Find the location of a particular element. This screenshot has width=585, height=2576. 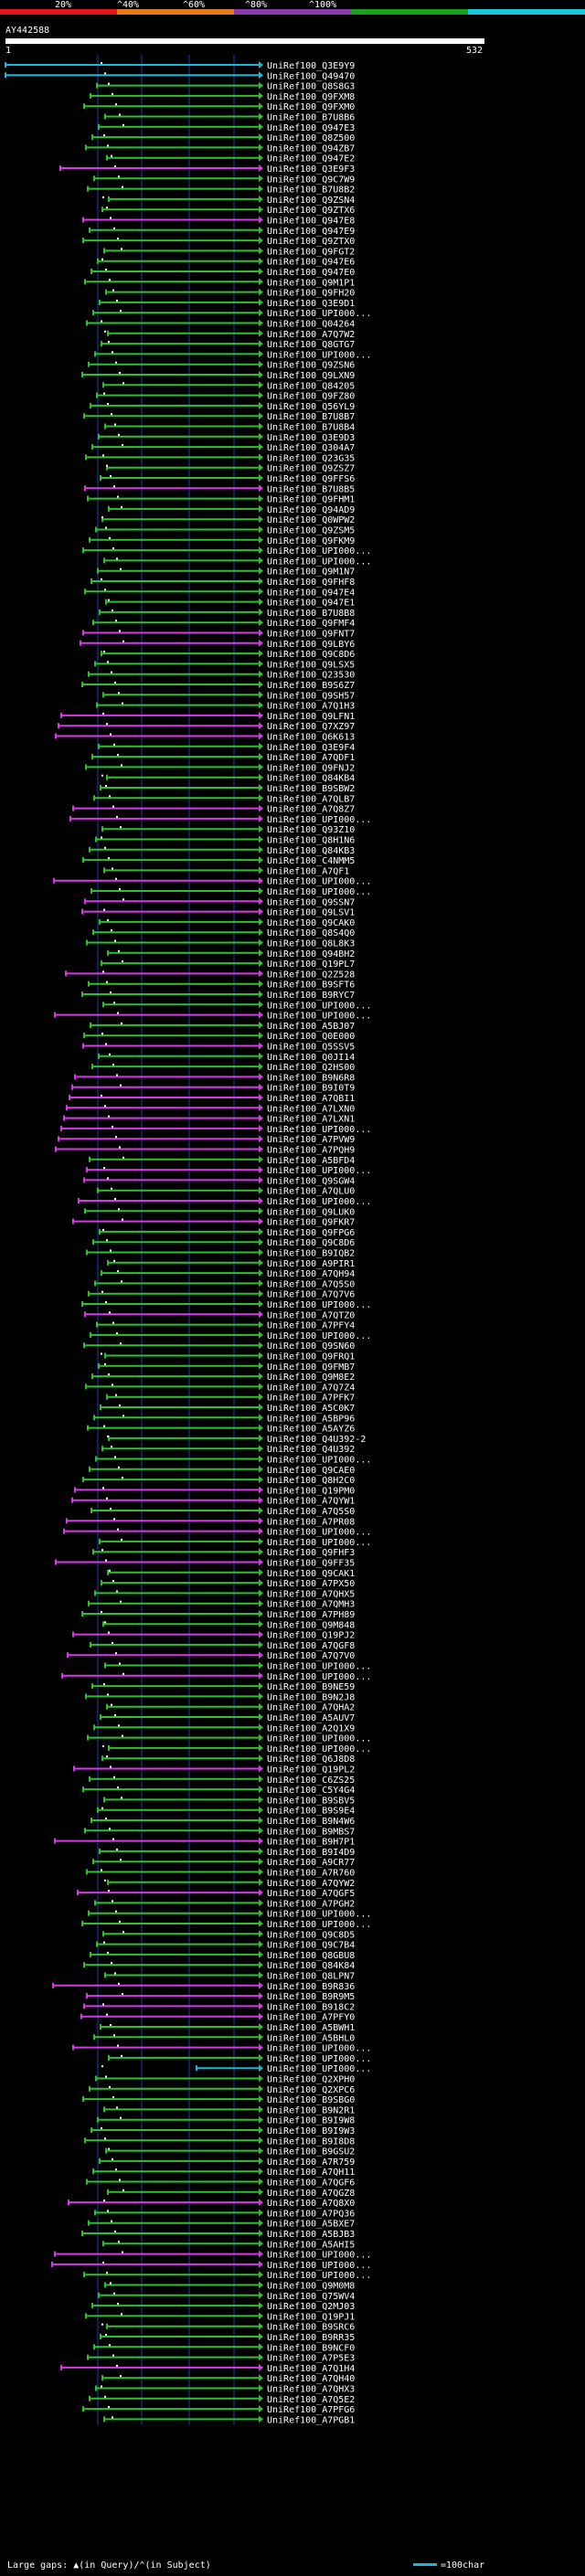

hit-row: UniRef100_B9I0T9 is located at coordinates (213, 1088).